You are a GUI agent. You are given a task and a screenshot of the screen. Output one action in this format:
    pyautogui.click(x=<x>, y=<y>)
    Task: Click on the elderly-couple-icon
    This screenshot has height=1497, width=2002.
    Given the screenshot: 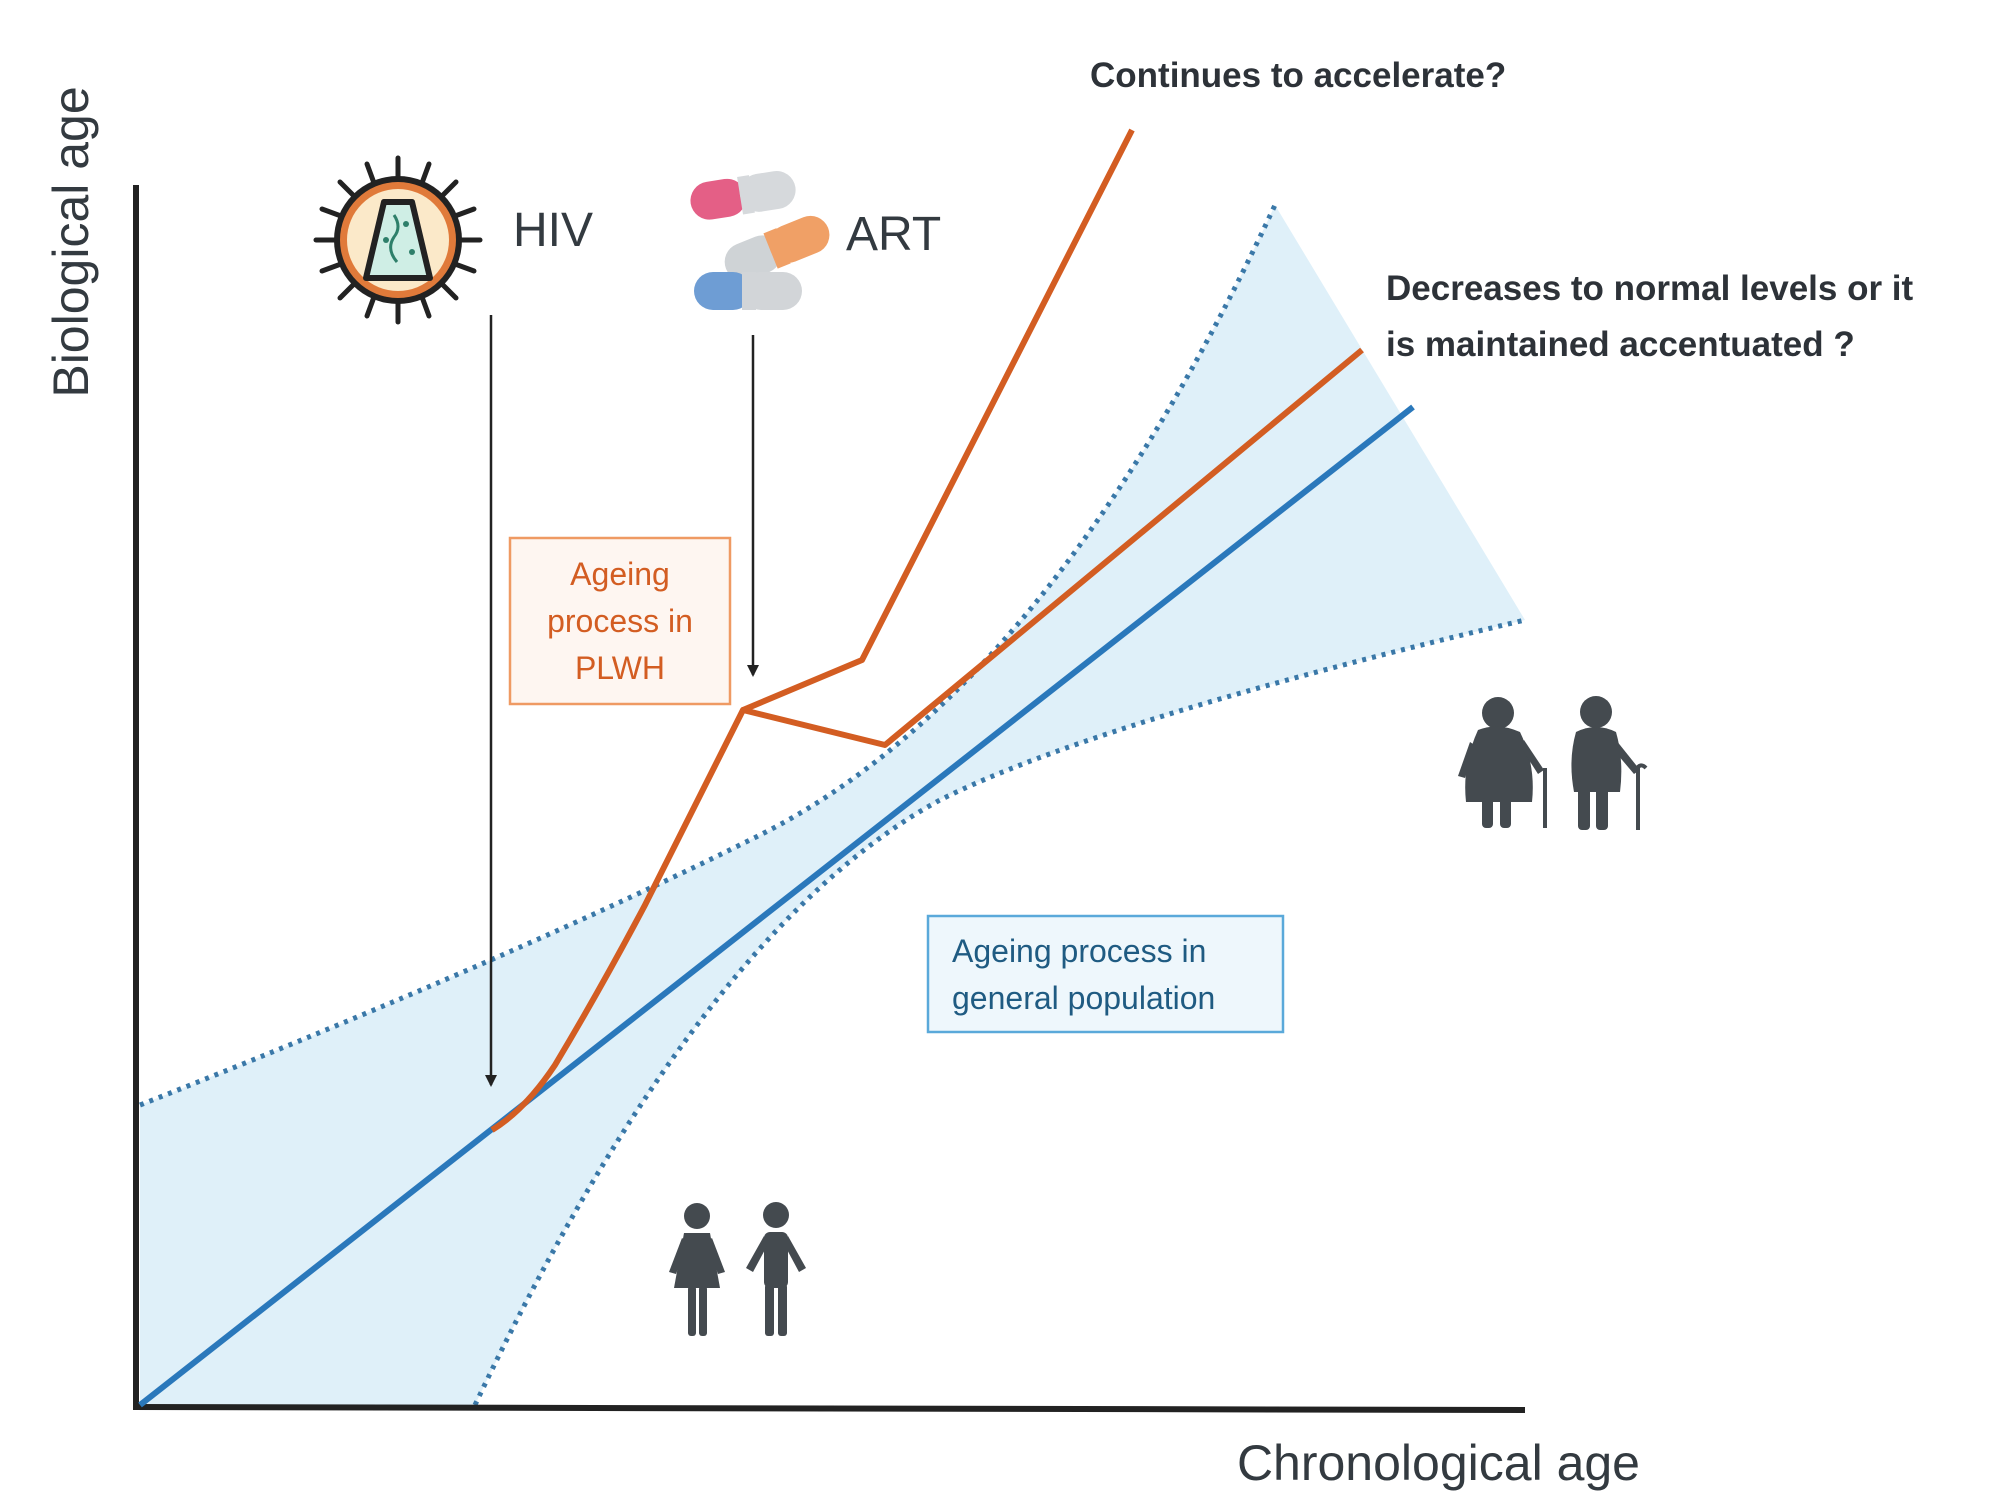 What is the action you would take?
    pyautogui.click(x=1553, y=763)
    